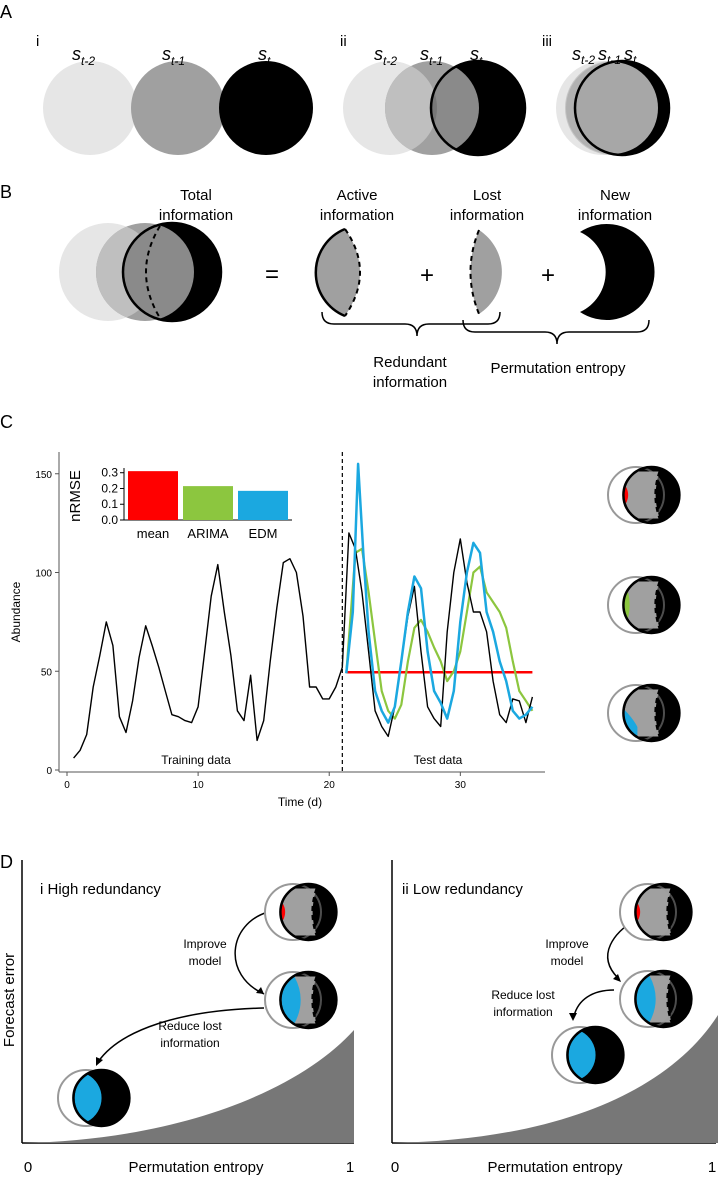  I want to click on training-data-label: Training data, so click(196, 760).